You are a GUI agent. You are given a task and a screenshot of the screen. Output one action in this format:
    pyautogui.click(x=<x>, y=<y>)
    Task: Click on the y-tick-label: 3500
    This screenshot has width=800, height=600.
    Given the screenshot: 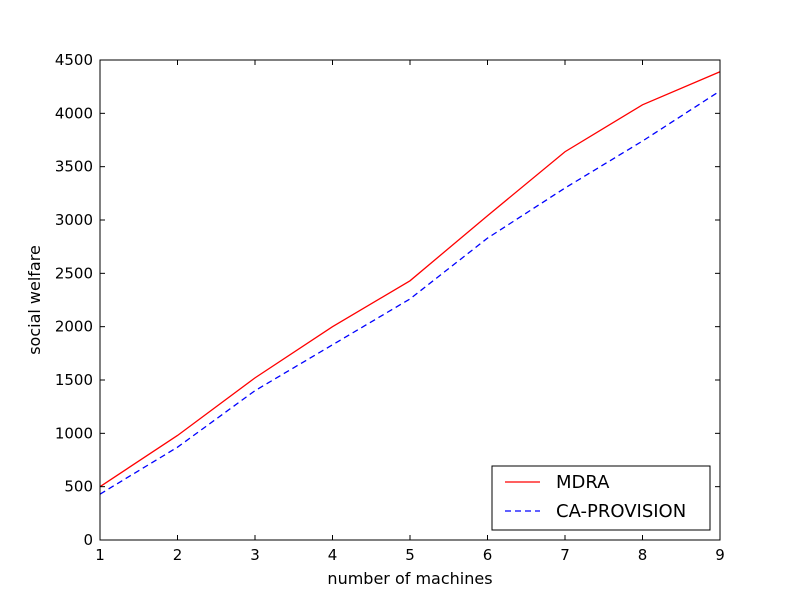 What is the action you would take?
    pyautogui.click(x=74, y=167)
    